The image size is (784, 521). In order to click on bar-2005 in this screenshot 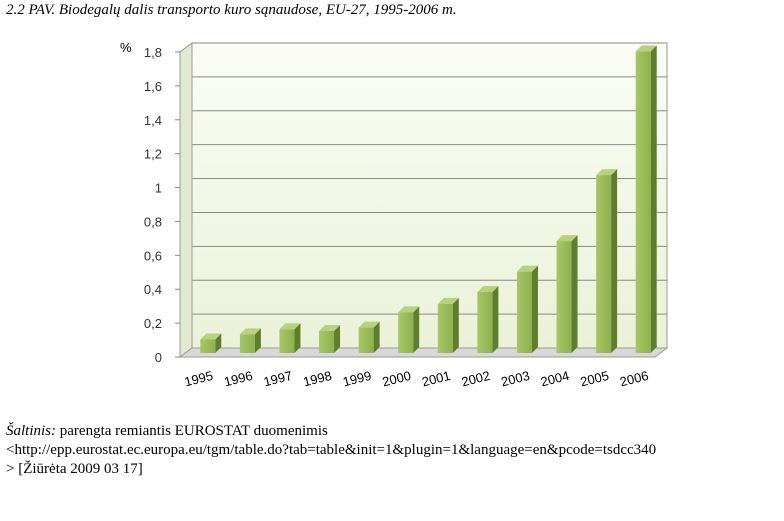, I will do `click(607, 261)`.